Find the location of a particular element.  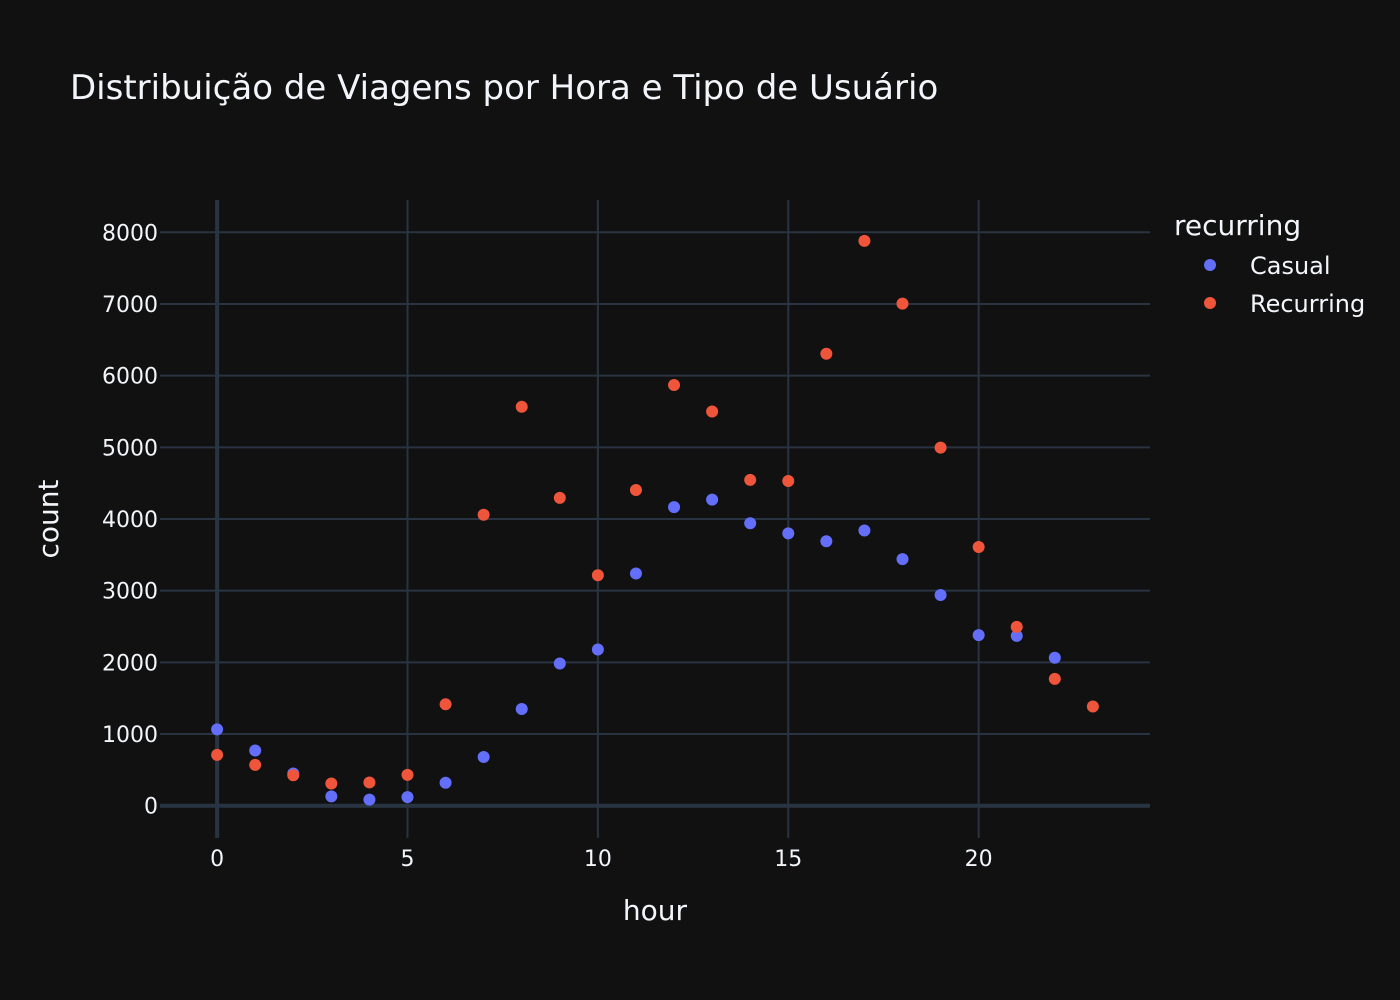

x-tick-label: 10 is located at coordinates (598, 859).